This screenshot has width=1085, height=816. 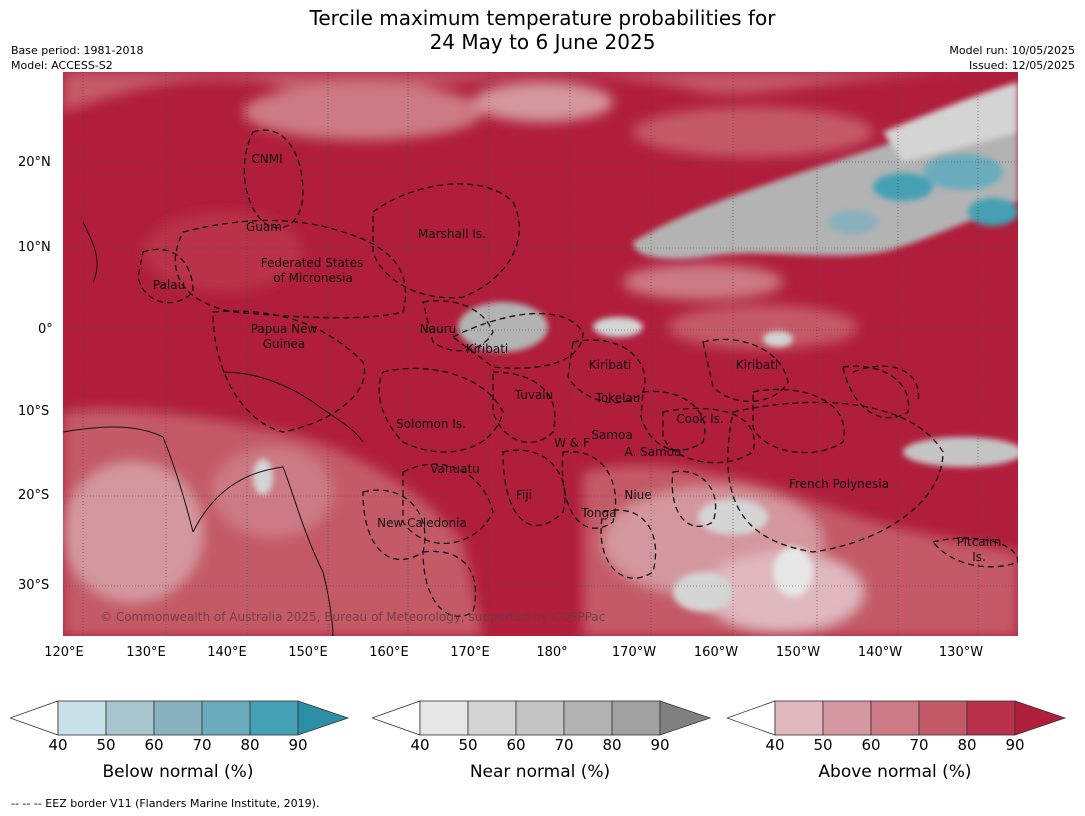 What do you see at coordinates (564, 745) in the screenshot?
I see `colorbar-near-tick-70: 70` at bounding box center [564, 745].